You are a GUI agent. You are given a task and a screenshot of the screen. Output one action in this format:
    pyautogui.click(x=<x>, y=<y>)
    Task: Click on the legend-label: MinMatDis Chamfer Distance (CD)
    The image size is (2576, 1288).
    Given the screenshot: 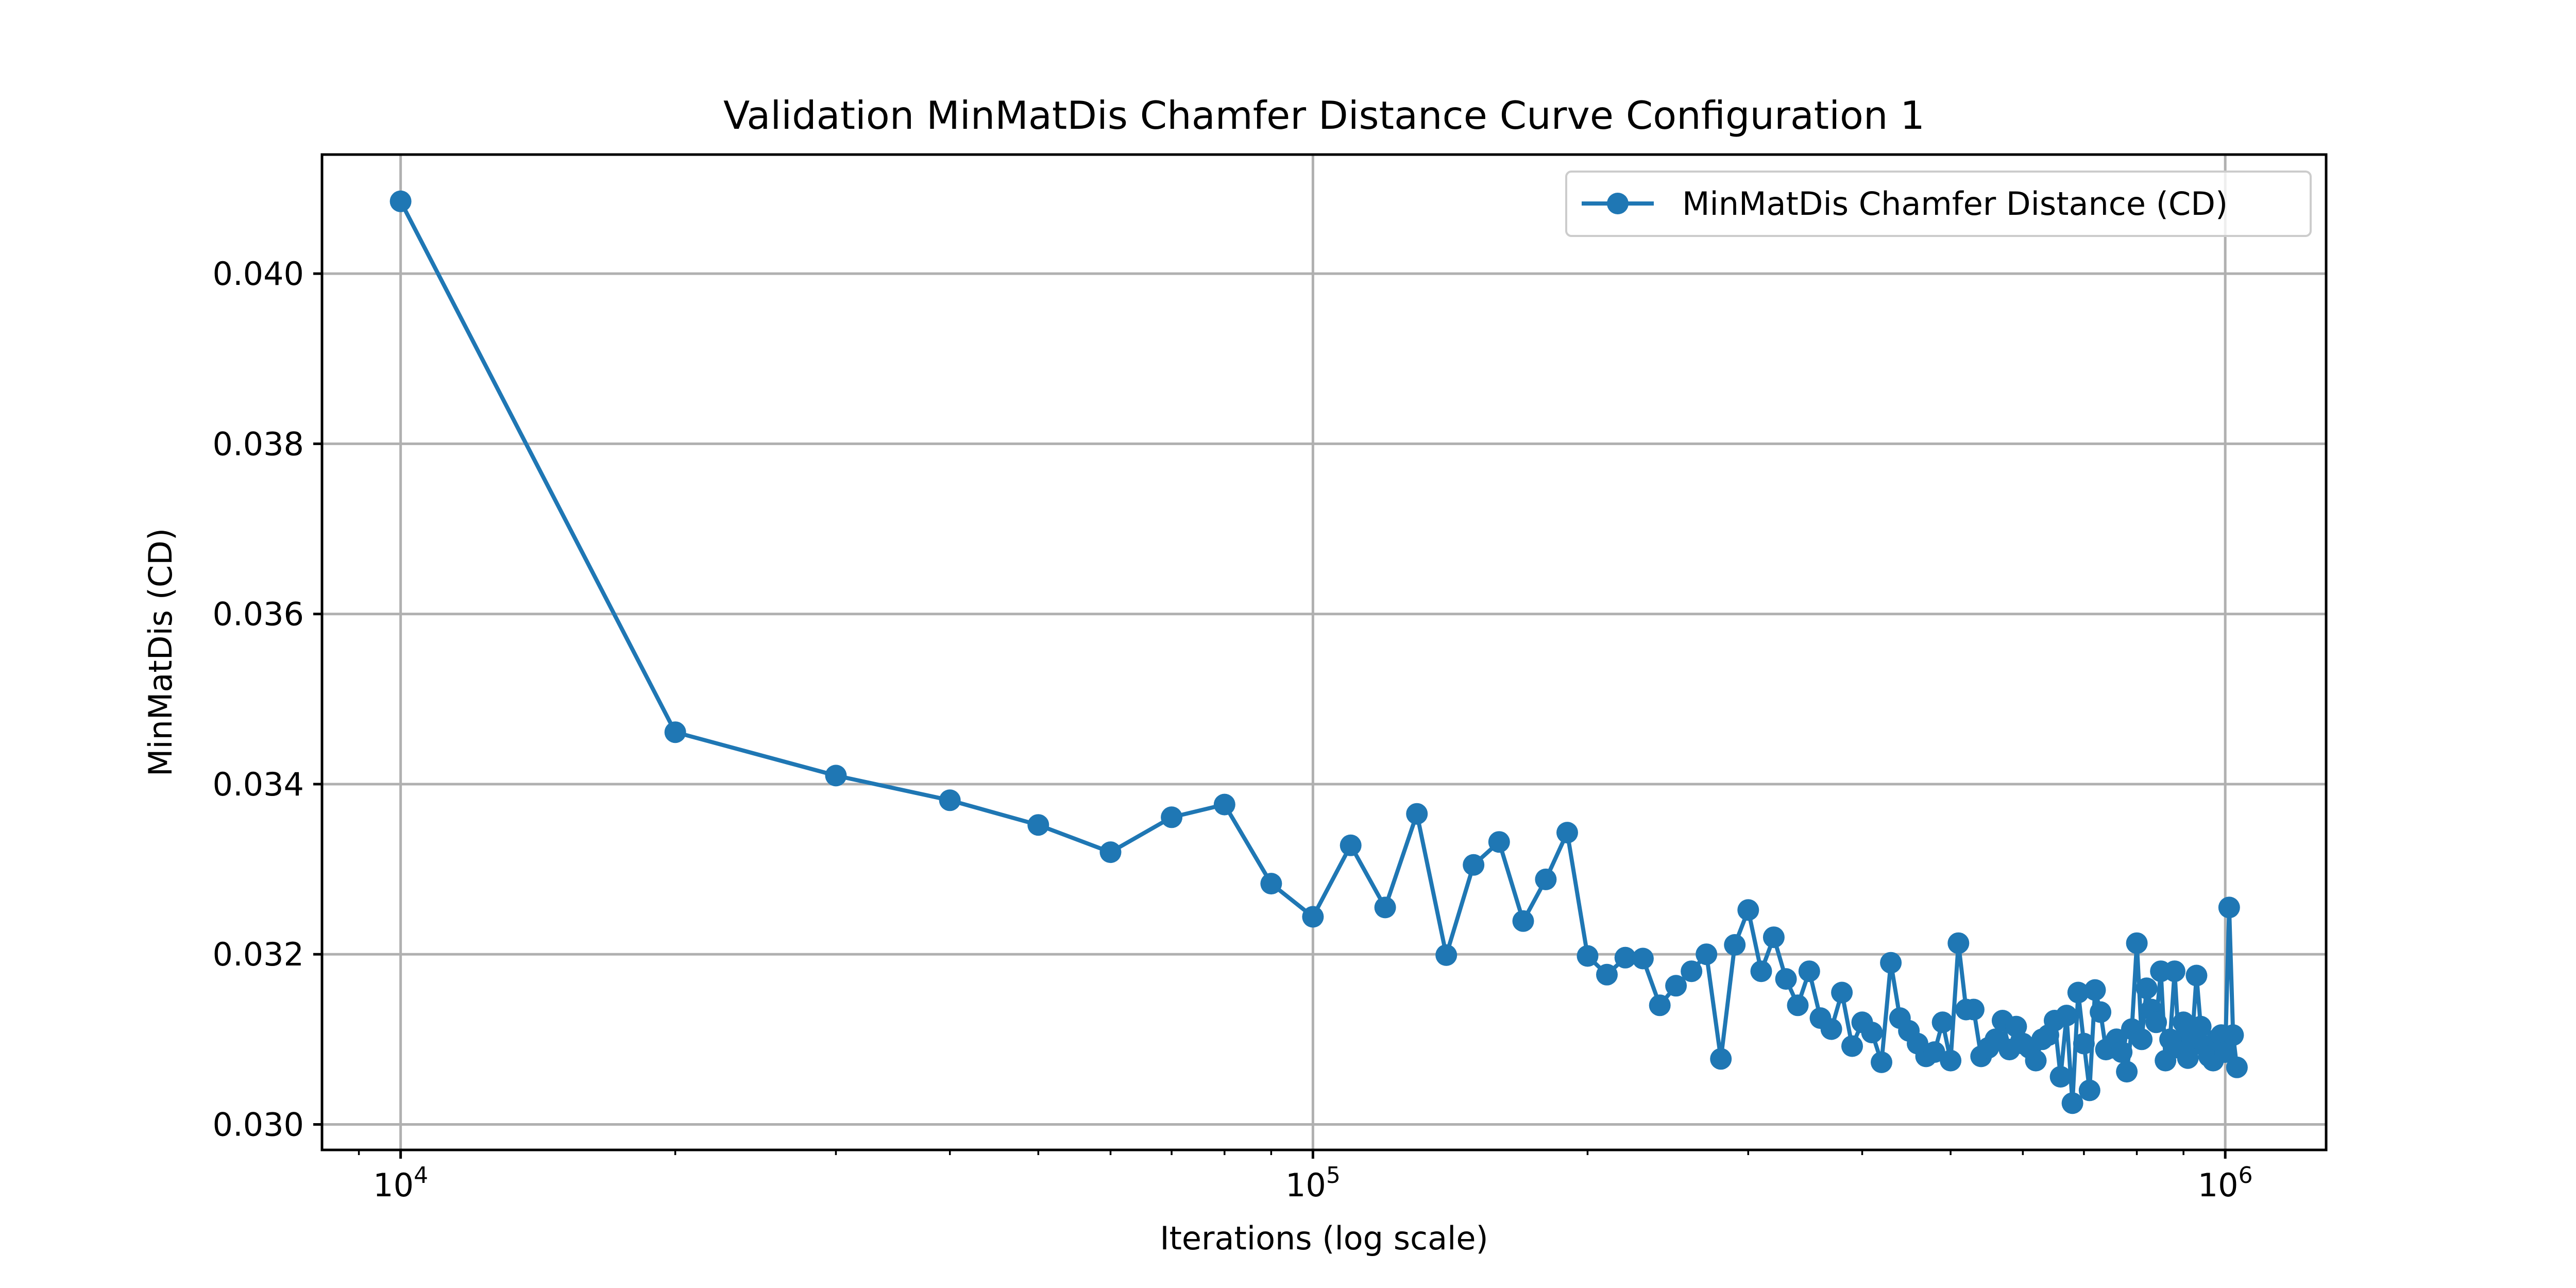 What is the action you would take?
    pyautogui.click(x=1955, y=204)
    